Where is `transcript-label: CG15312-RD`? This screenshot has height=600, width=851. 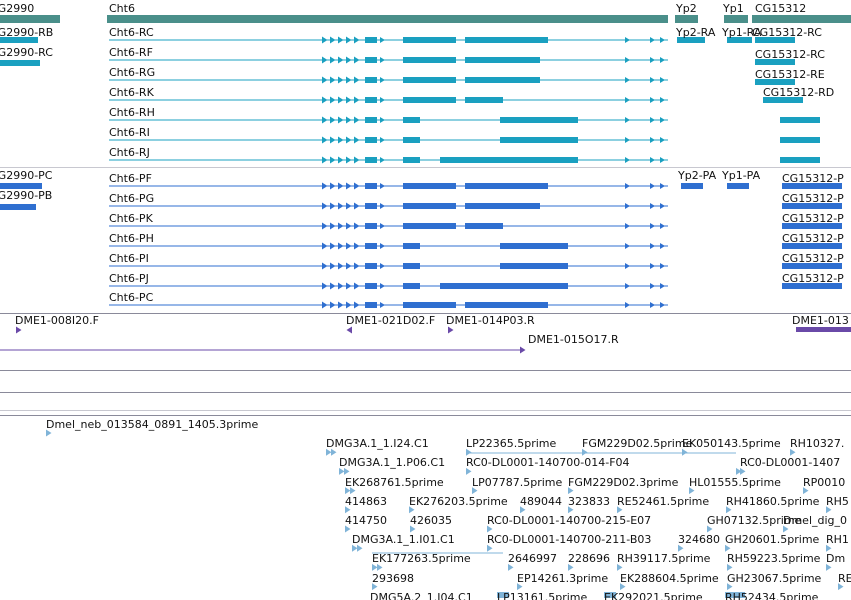
transcript-label: CG15312-RD is located at coordinates (799, 92).